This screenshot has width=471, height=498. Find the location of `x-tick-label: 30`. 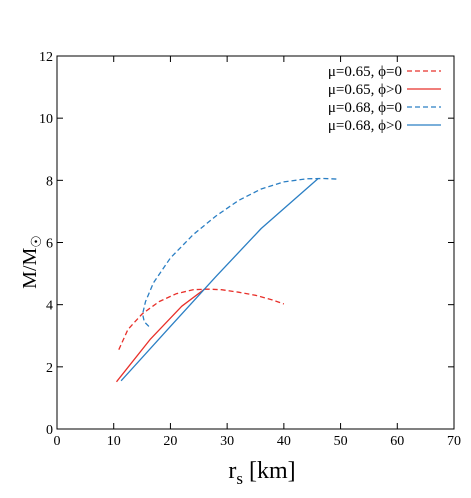

x-tick-label: 30 is located at coordinates (227, 441).